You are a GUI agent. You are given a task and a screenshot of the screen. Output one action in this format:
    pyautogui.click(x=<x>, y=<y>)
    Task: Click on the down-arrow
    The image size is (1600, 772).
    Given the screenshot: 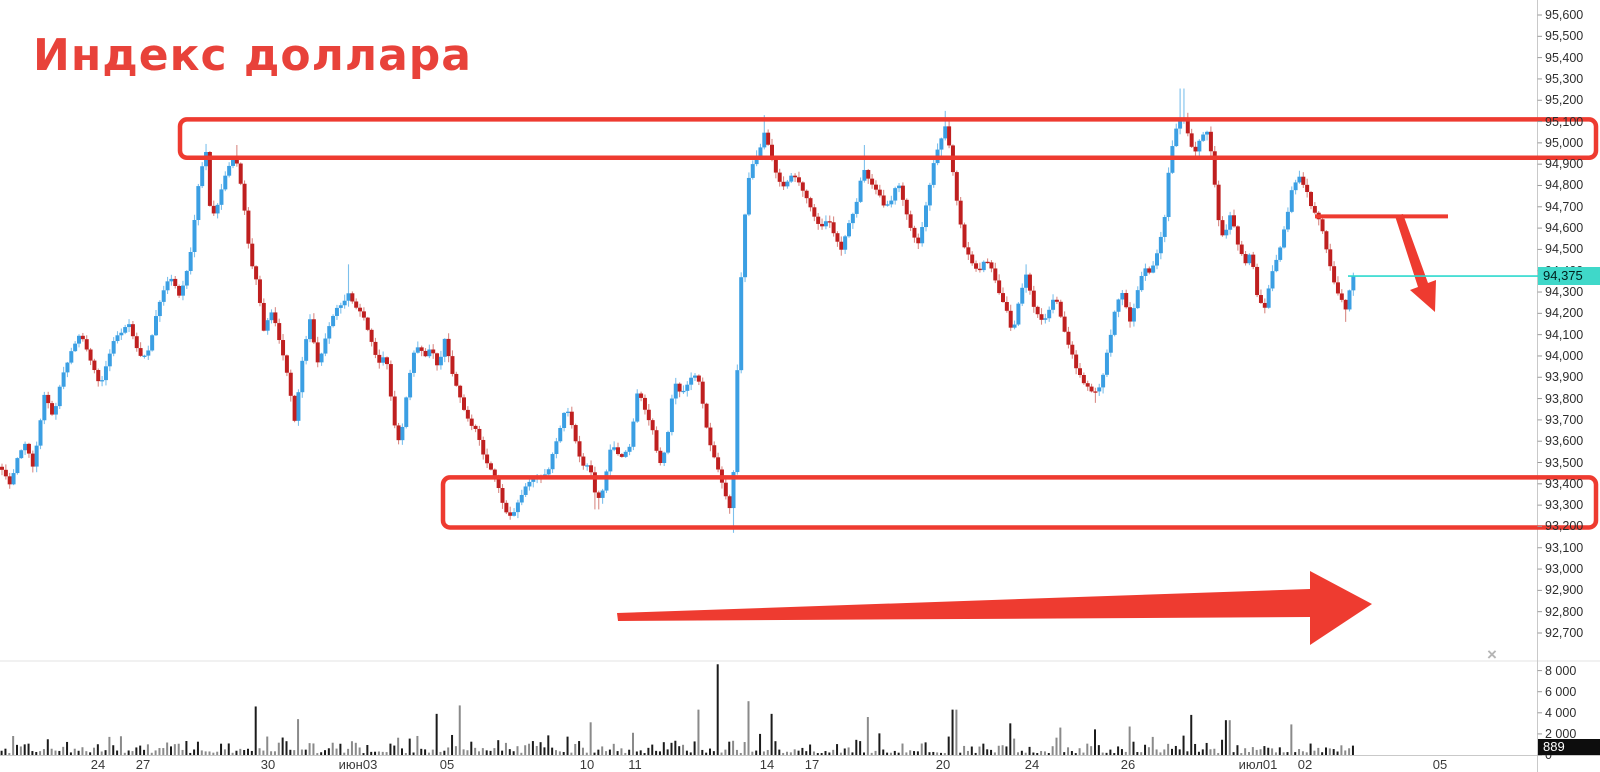 What is the action you would take?
    pyautogui.click(x=1415, y=263)
    